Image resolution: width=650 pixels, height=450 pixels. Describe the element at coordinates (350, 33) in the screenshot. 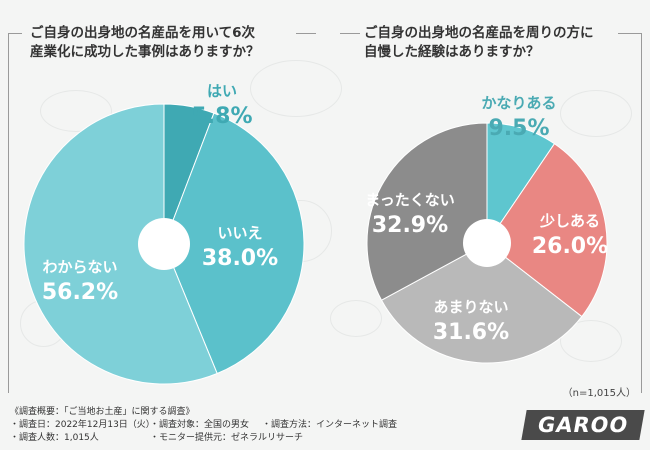

I see `right-frame-top` at that location.